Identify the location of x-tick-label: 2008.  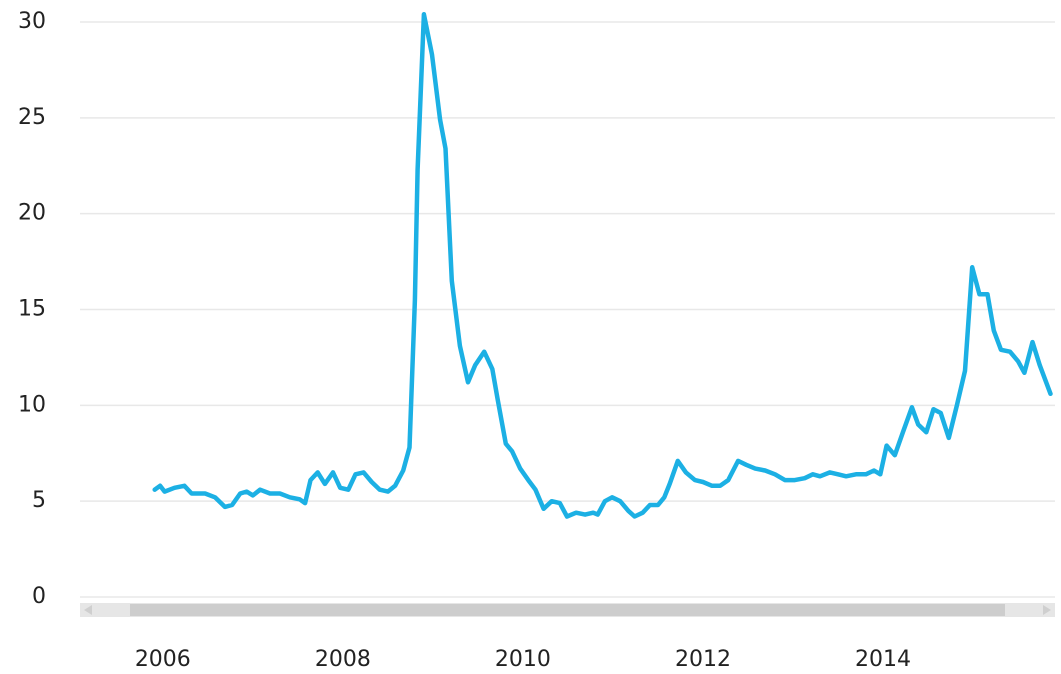
(343, 659).